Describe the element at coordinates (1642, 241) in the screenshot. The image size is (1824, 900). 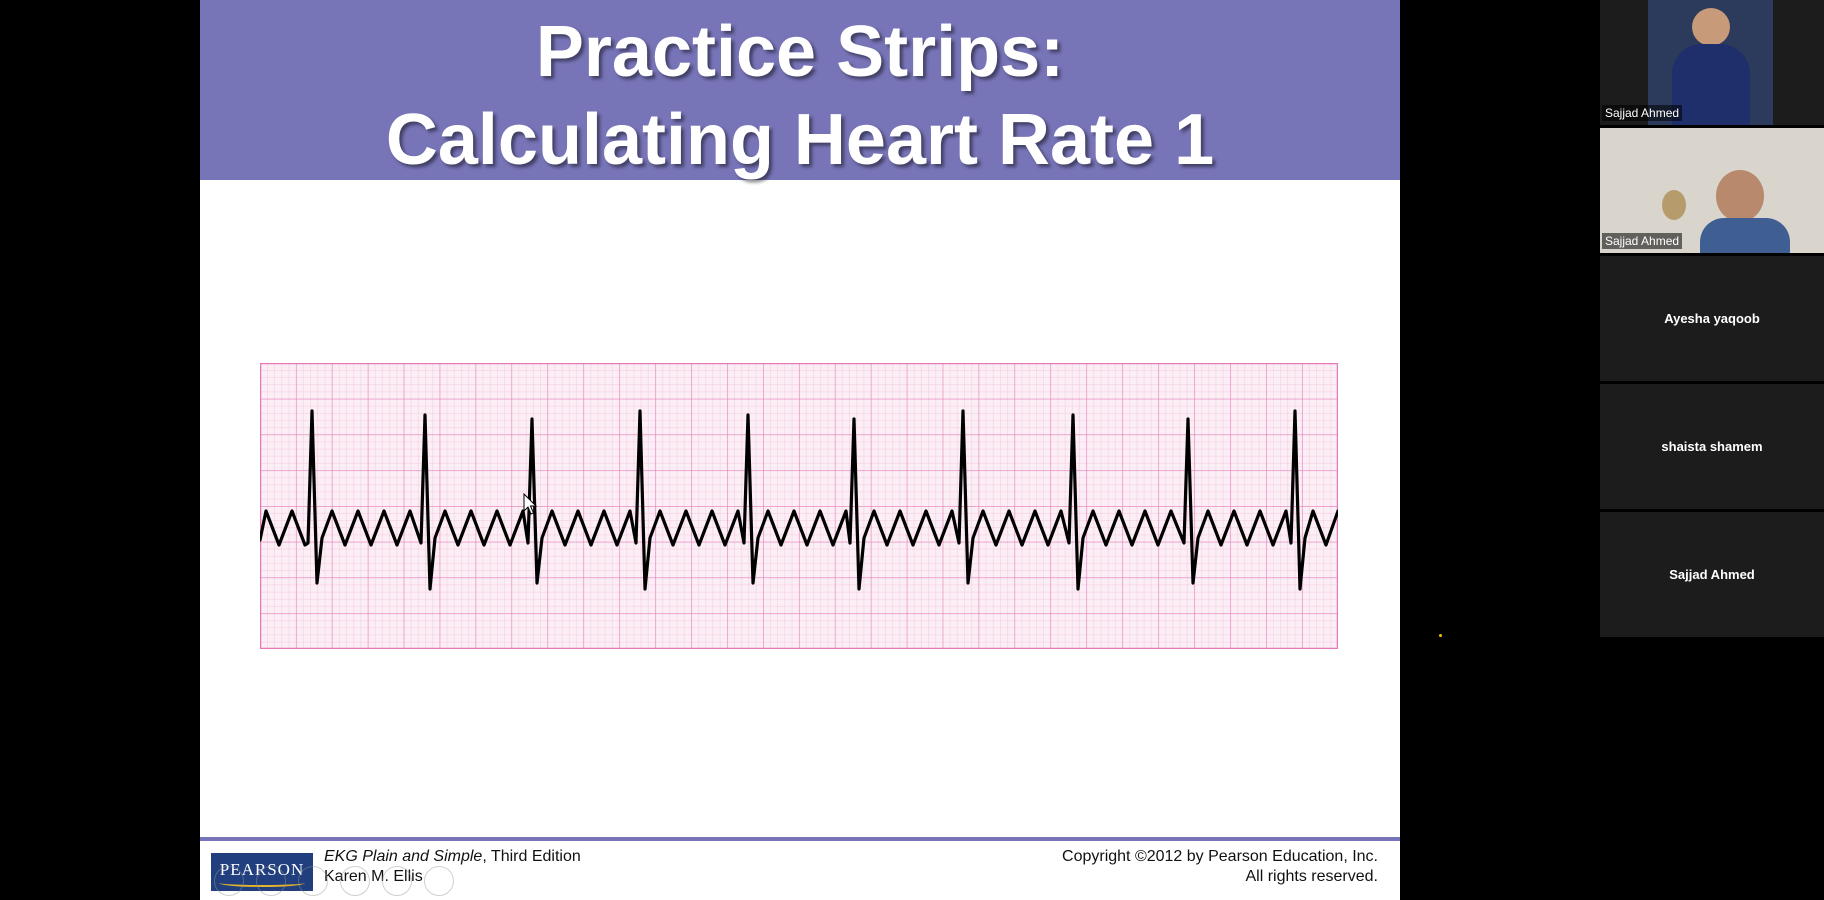
I see `participant-name-2: Sajjad Ahmed` at that location.